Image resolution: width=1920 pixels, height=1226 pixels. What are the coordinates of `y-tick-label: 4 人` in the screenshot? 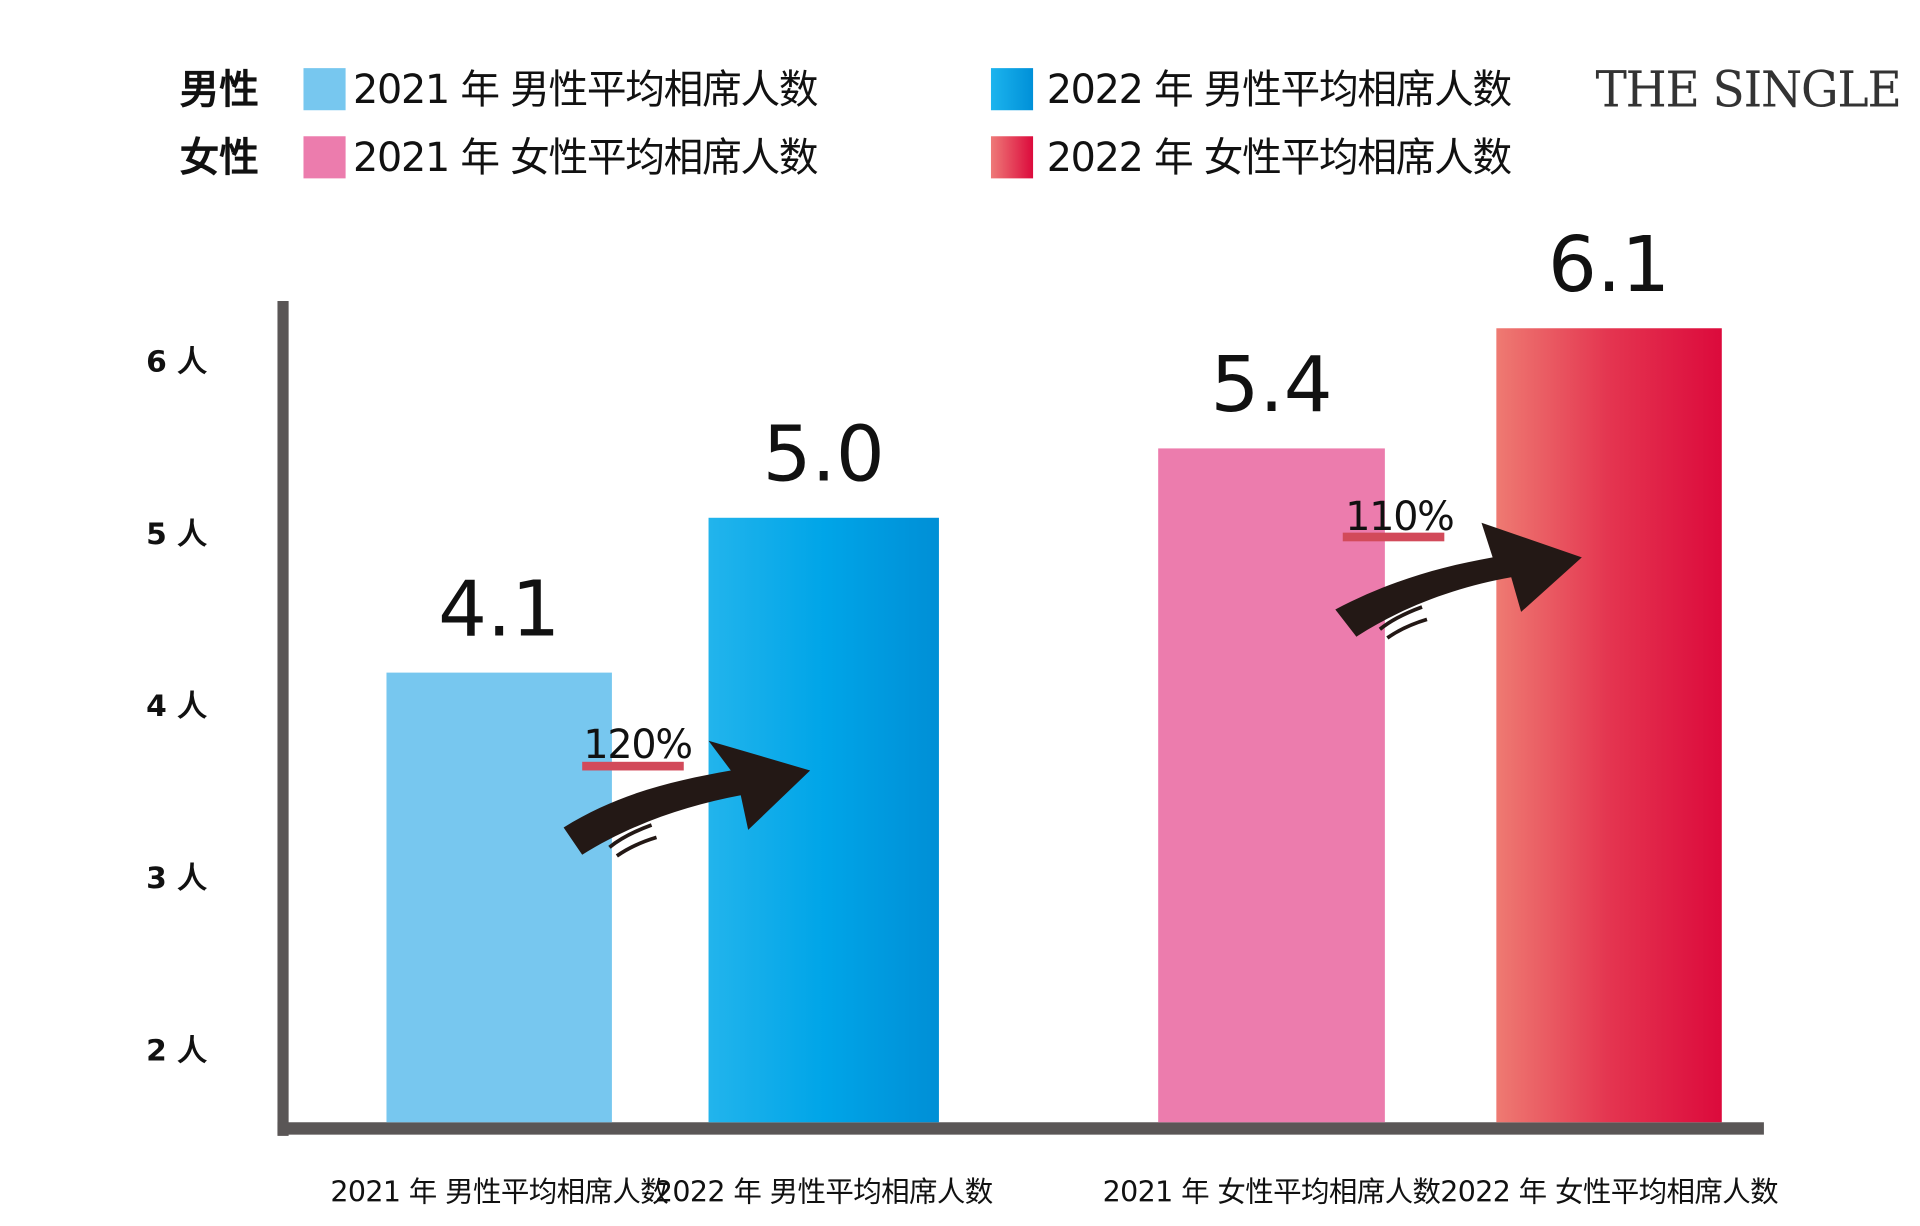 It's located at (176, 706).